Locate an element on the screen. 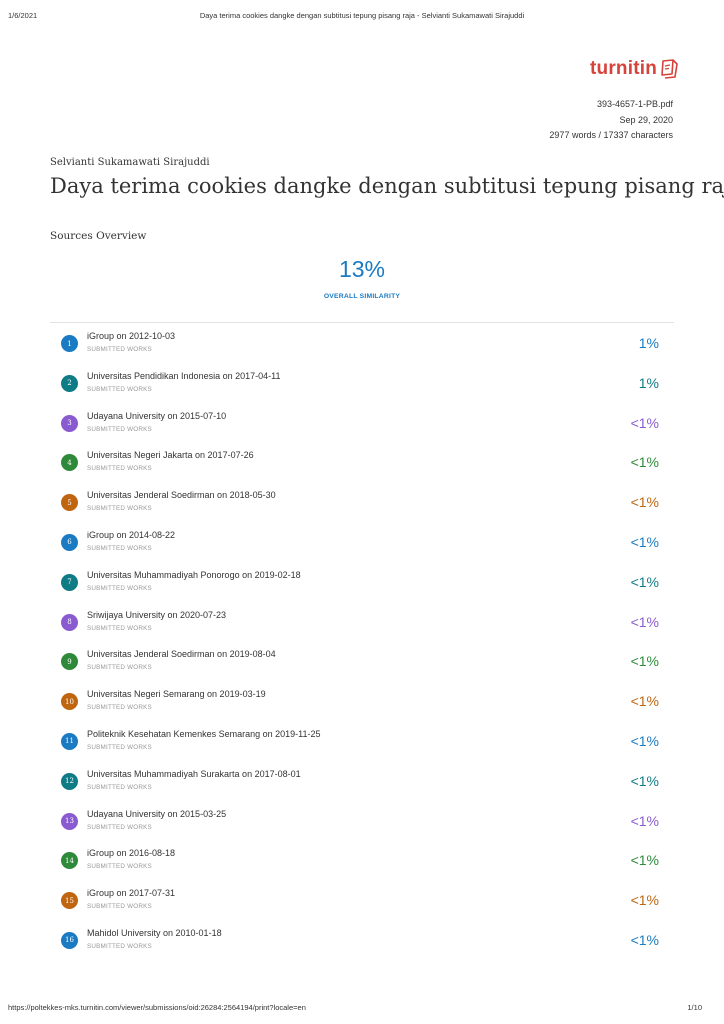 The height and width of the screenshot is (1024, 724). source-number-badge: 14 is located at coordinates (69, 861).